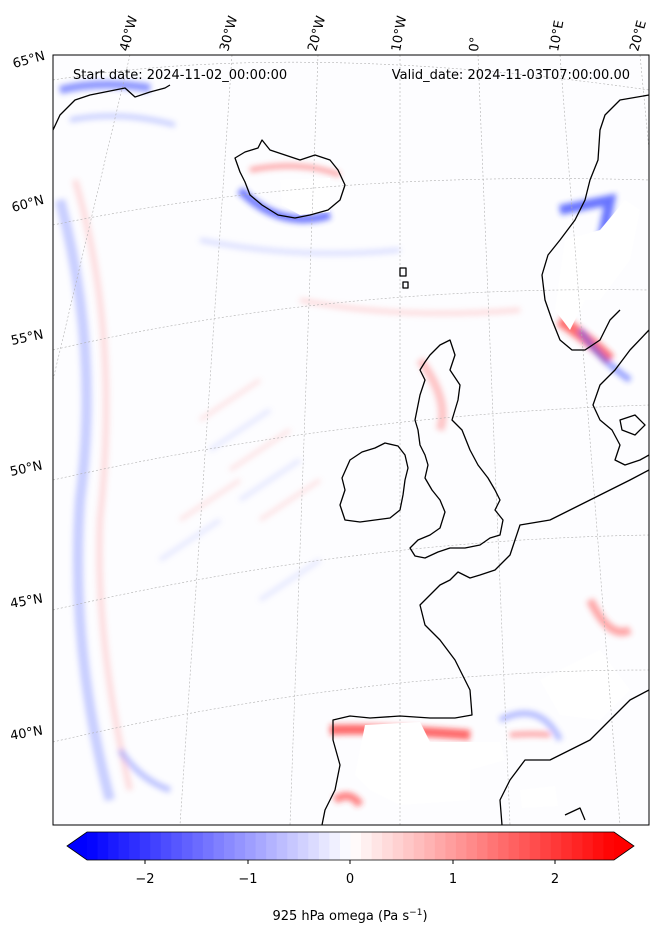 The height and width of the screenshot is (940, 659). Describe the element at coordinates (340, 916) in the screenshot. I see `colorbar-label-text: 925 hPa omega (Pa s` at that location.